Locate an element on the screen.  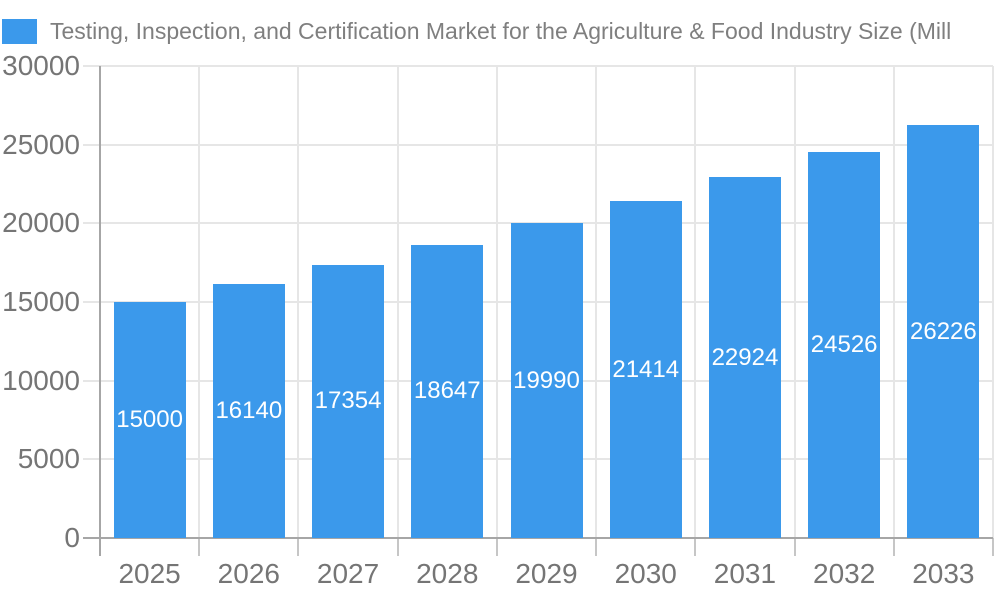
legend-swatch-icon is located at coordinates (19, 31).